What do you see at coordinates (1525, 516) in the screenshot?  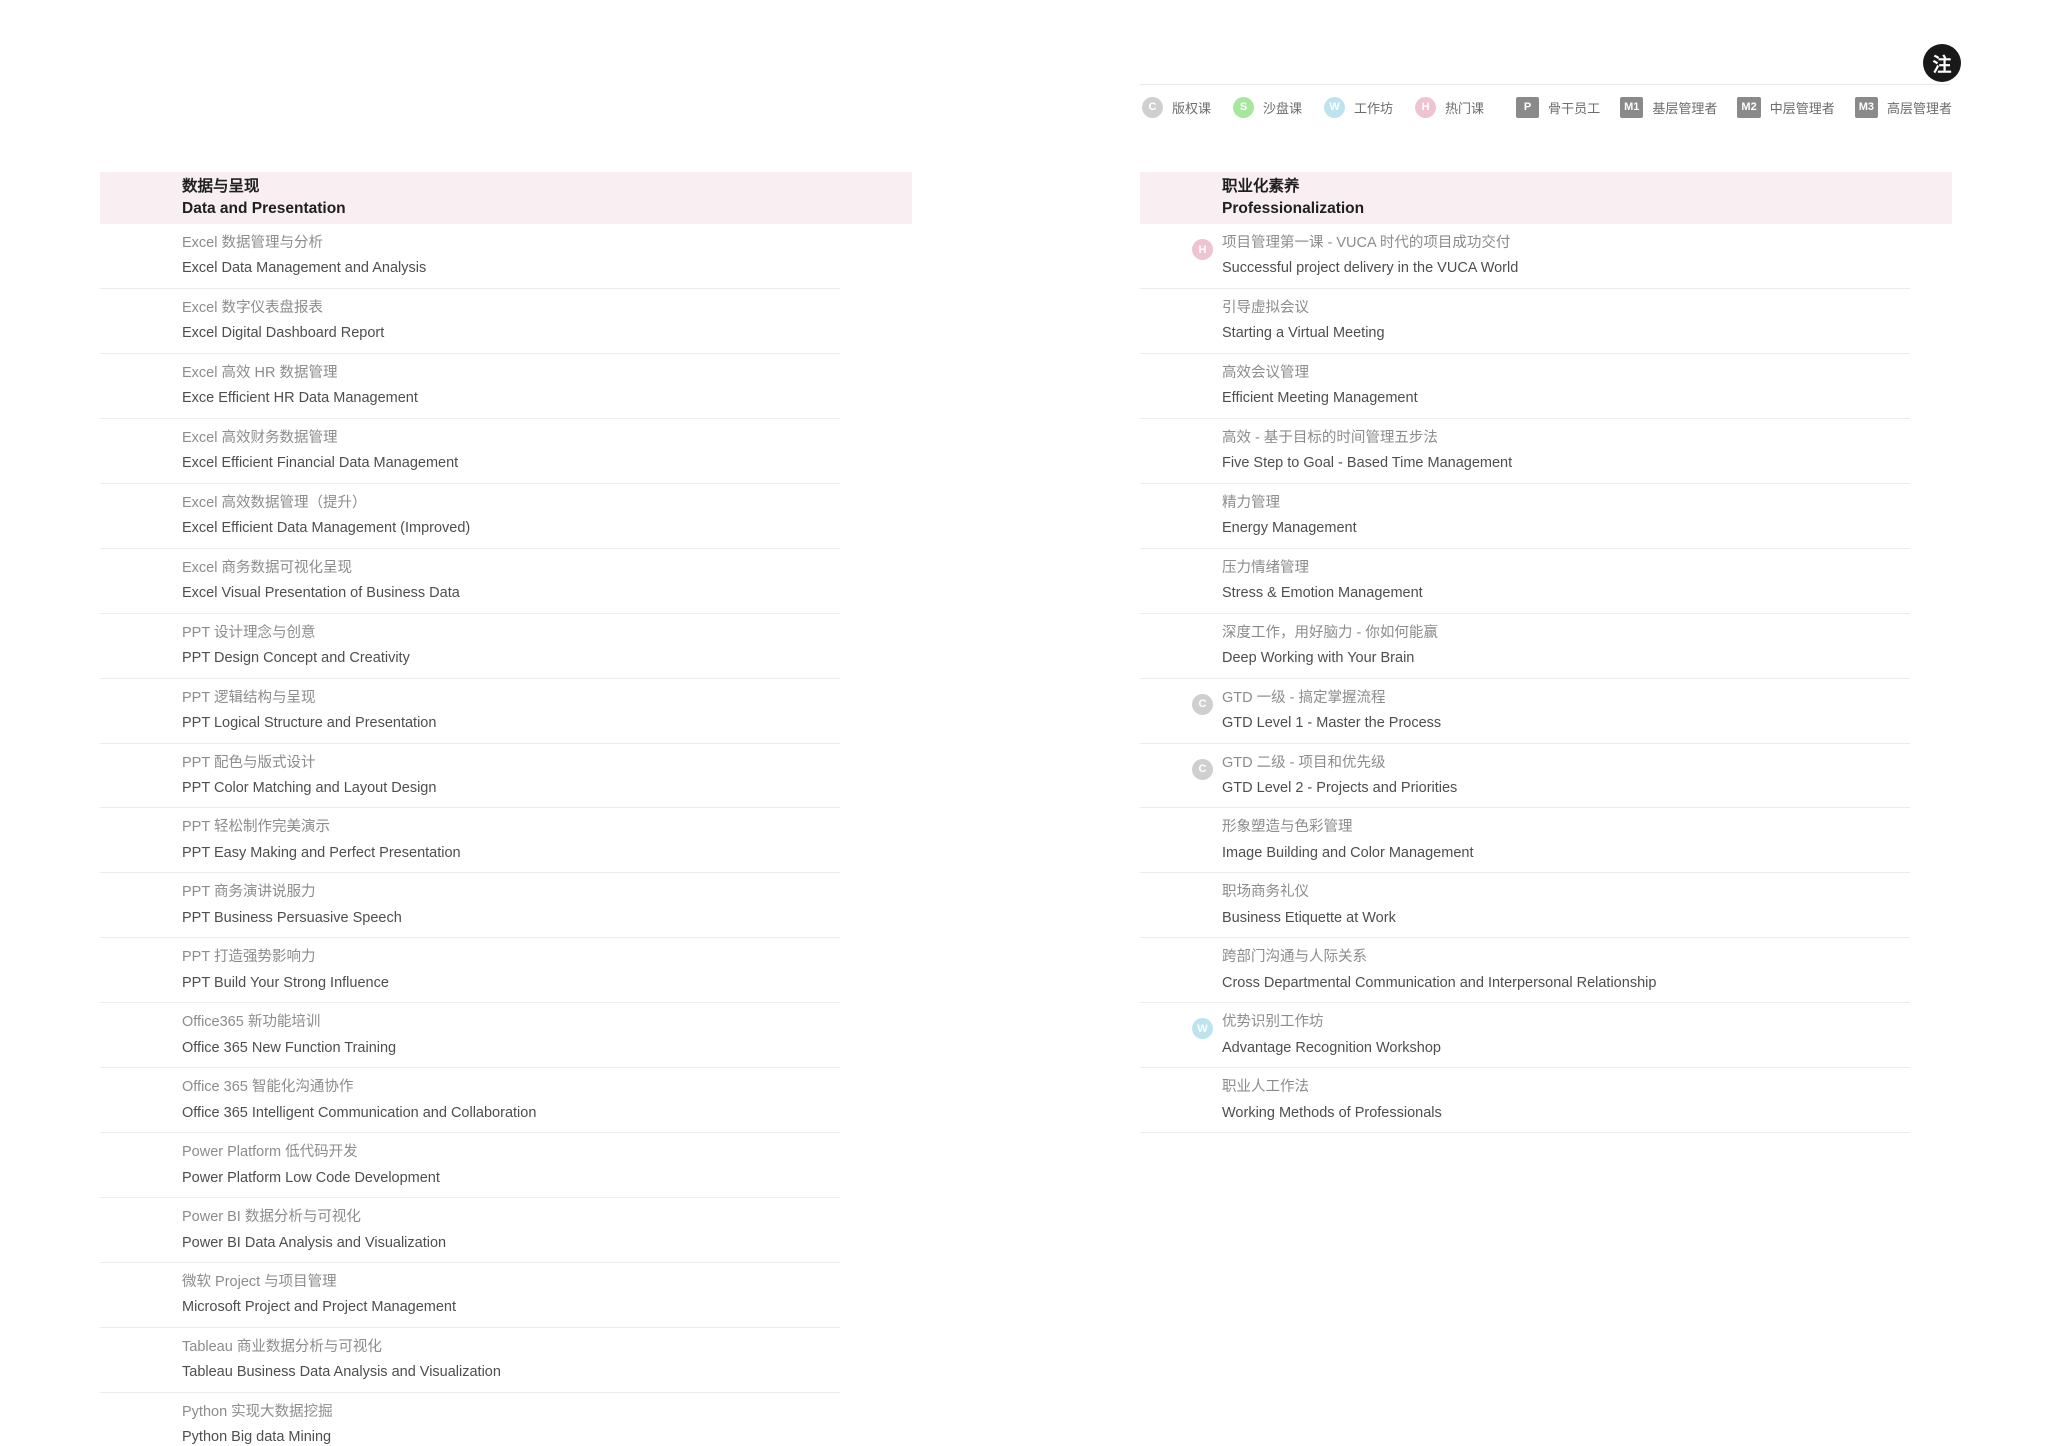 I see `course-row: 精力管理 Energy Management` at bounding box center [1525, 516].